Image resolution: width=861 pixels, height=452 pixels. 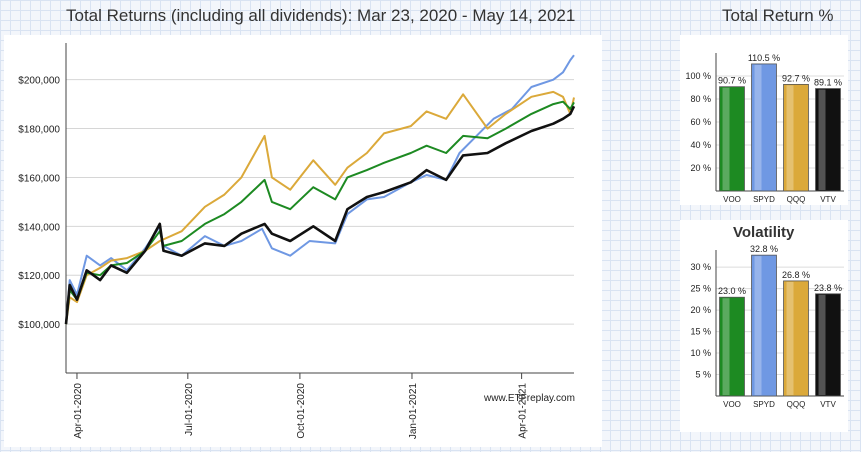 What do you see at coordinates (700, 122) in the screenshot?
I see `y-tick-label: 60 %` at bounding box center [700, 122].